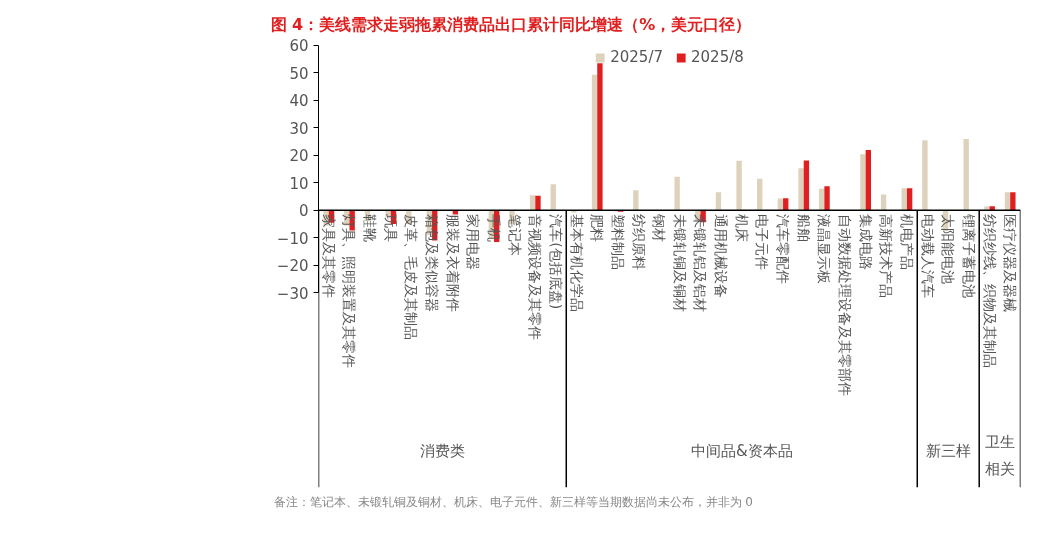  I want to click on x-tick-label: 服装及衣着附件, so click(452, 263).